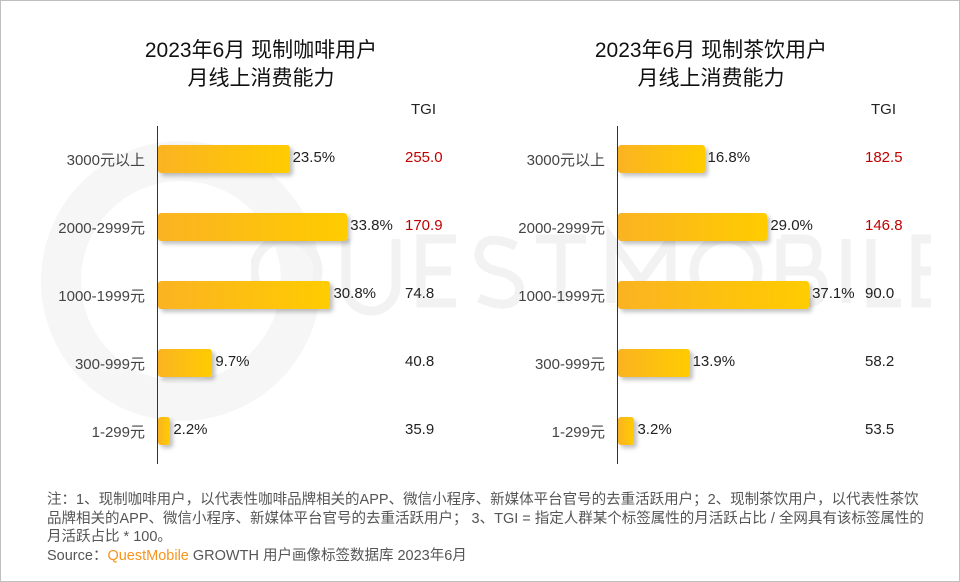 The width and height of the screenshot is (960, 582). What do you see at coordinates (711, 65) in the screenshot?
I see `chart-title: 2023年6月 现制茶饮用户 月线上消费能力` at bounding box center [711, 65].